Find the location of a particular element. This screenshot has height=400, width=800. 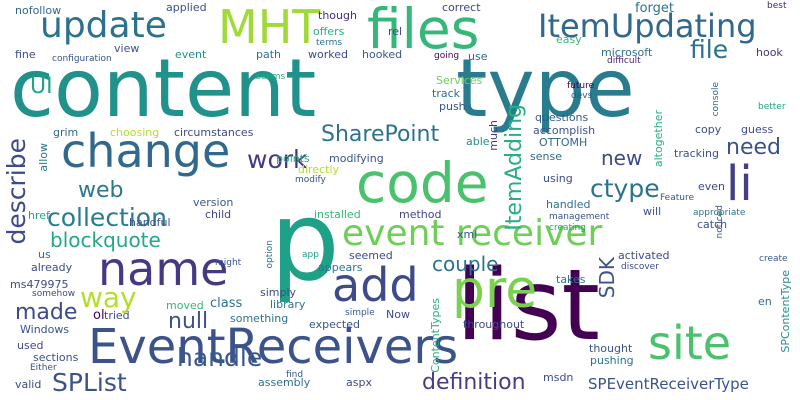

word: Either is located at coordinates (43, 368).